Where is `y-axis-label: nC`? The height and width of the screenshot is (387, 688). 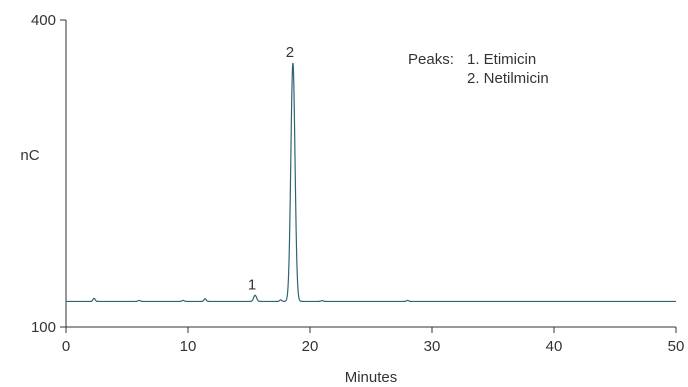 y-axis-label: nC is located at coordinates (29, 155).